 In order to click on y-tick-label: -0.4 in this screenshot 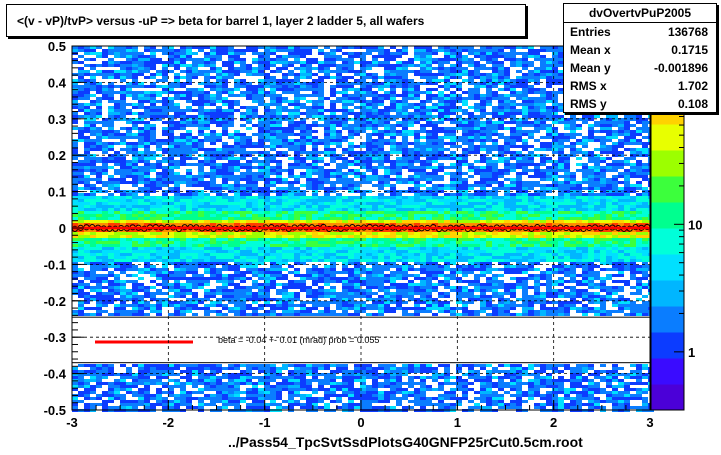, I will do `click(55, 374)`.